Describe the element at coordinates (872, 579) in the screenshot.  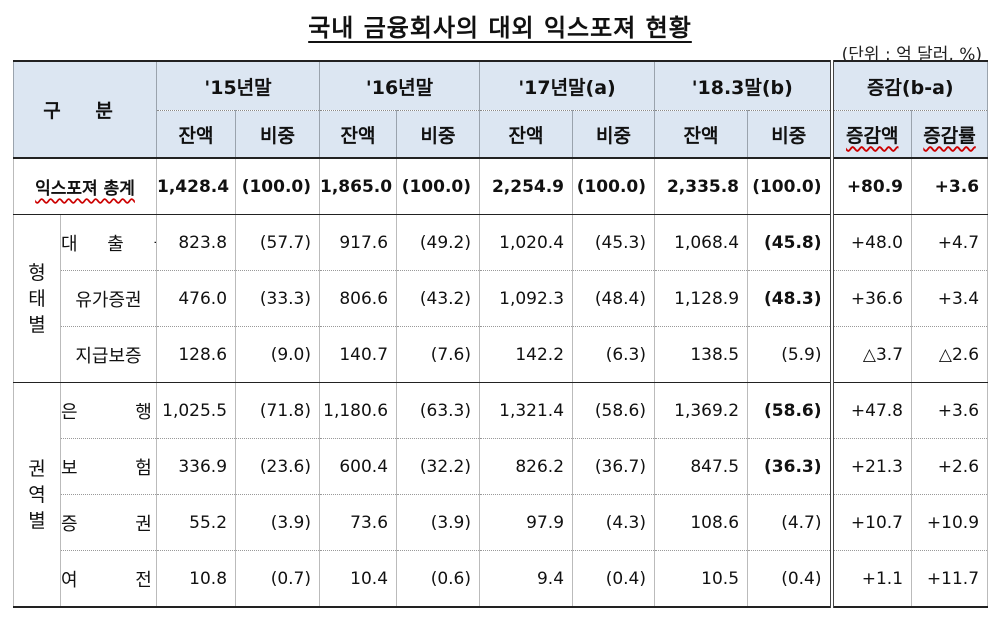
I see `cell: +1.1` at that location.